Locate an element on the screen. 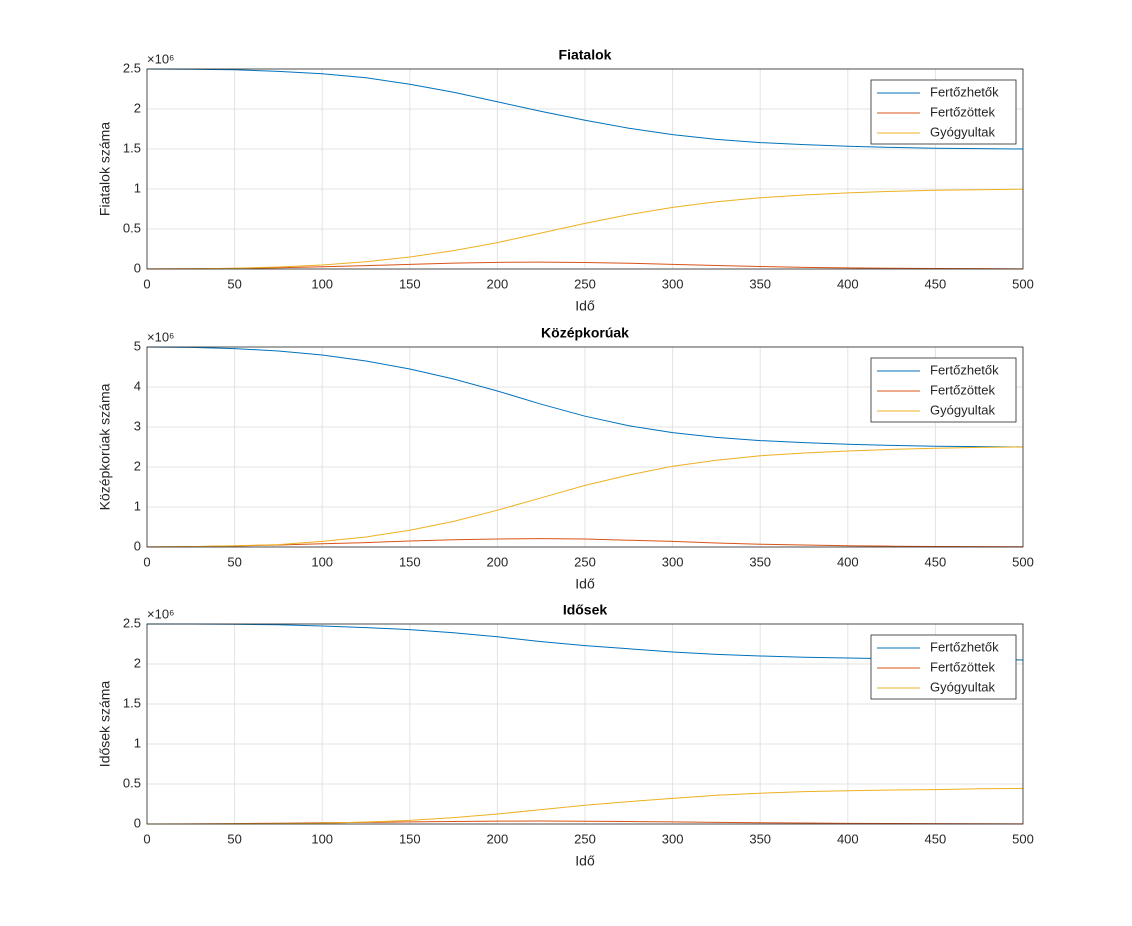  y-tick-label: 3 is located at coordinates (137, 425).